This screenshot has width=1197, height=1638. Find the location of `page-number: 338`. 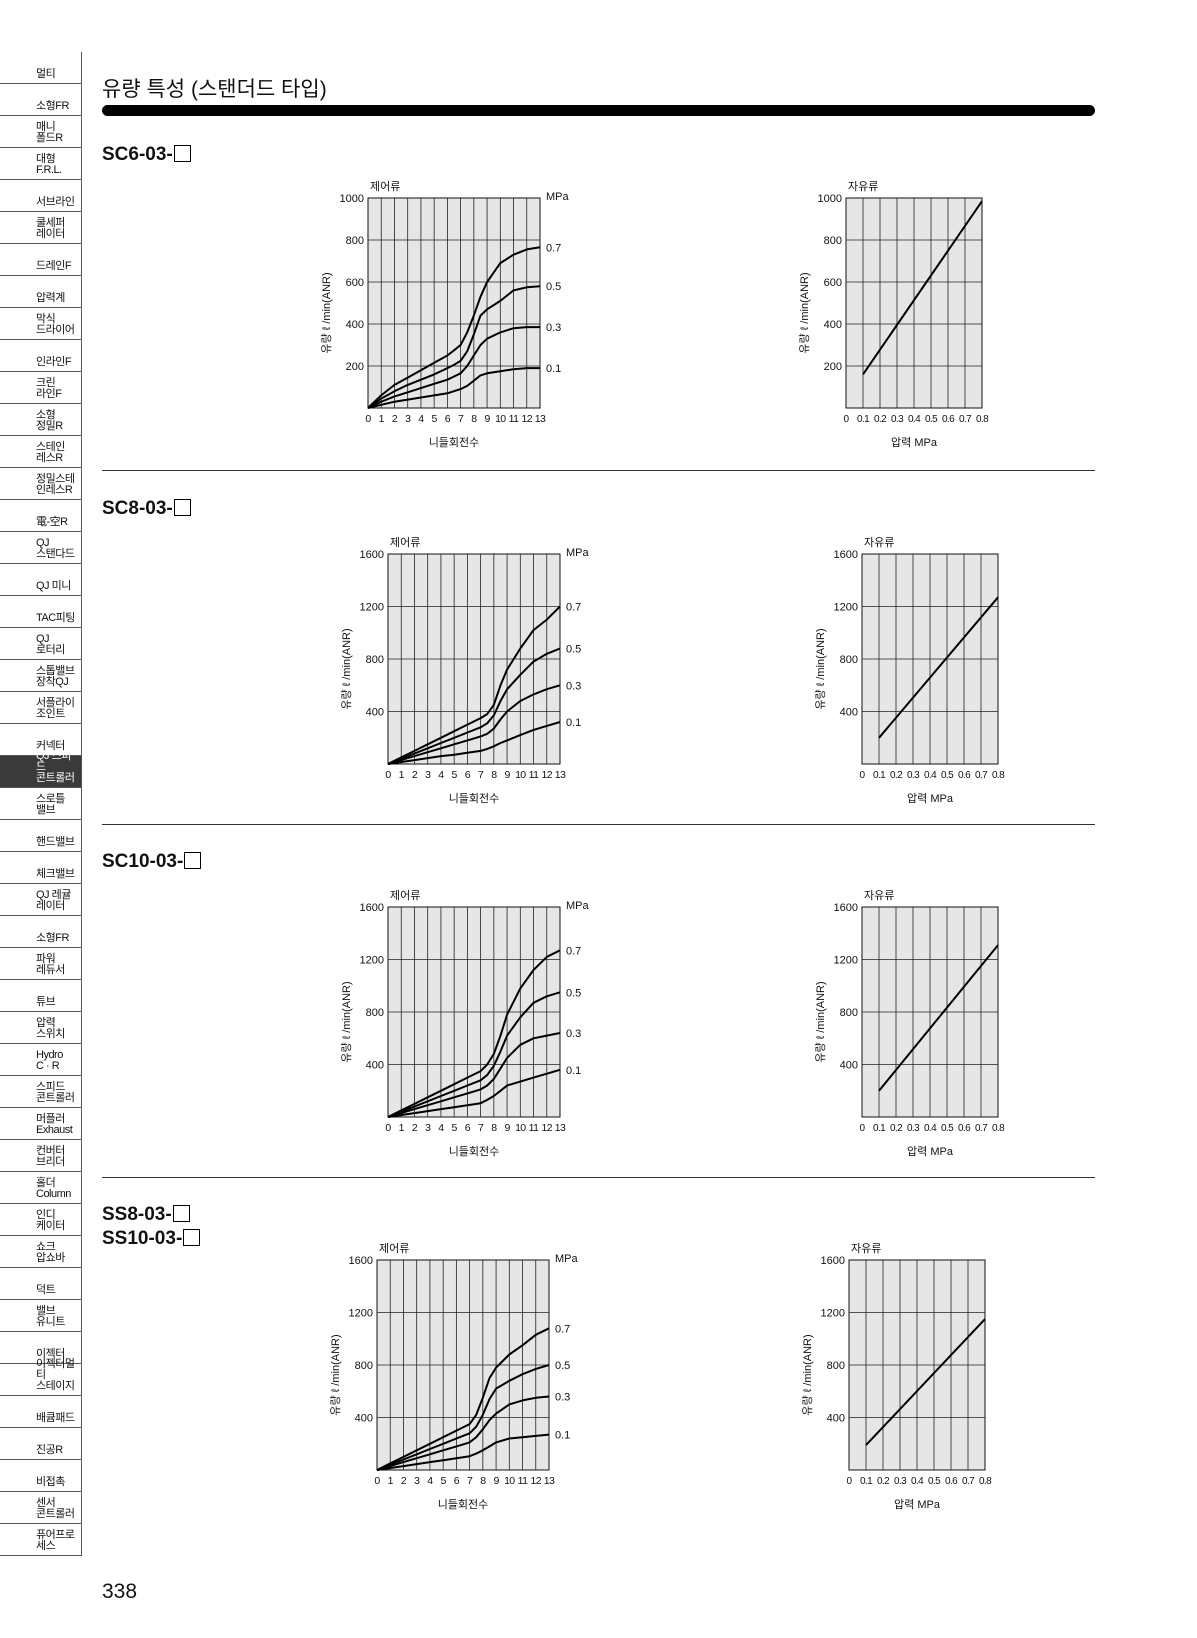

page-number: 338 is located at coordinates (120, 1591).